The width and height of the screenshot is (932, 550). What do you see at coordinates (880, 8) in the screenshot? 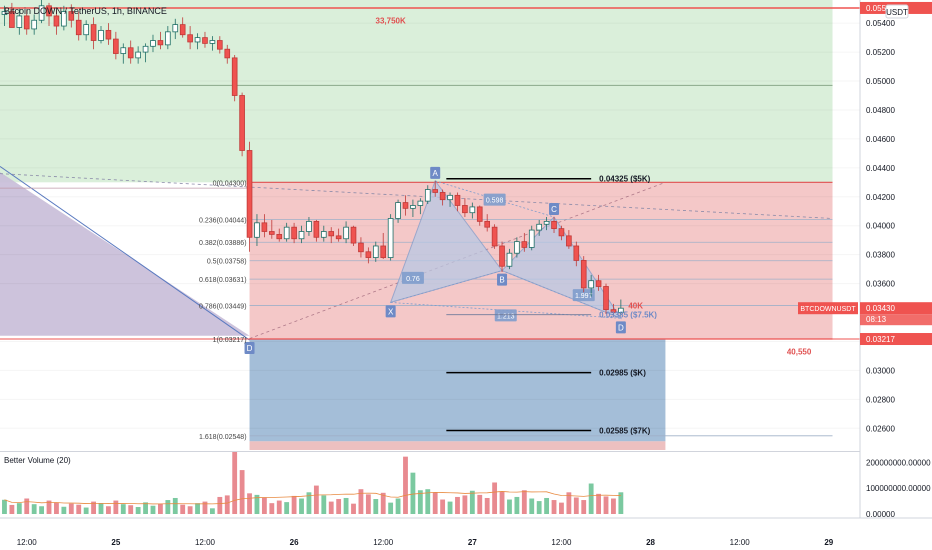
I see `price-tag-label: 0.05505` at bounding box center [880, 8].